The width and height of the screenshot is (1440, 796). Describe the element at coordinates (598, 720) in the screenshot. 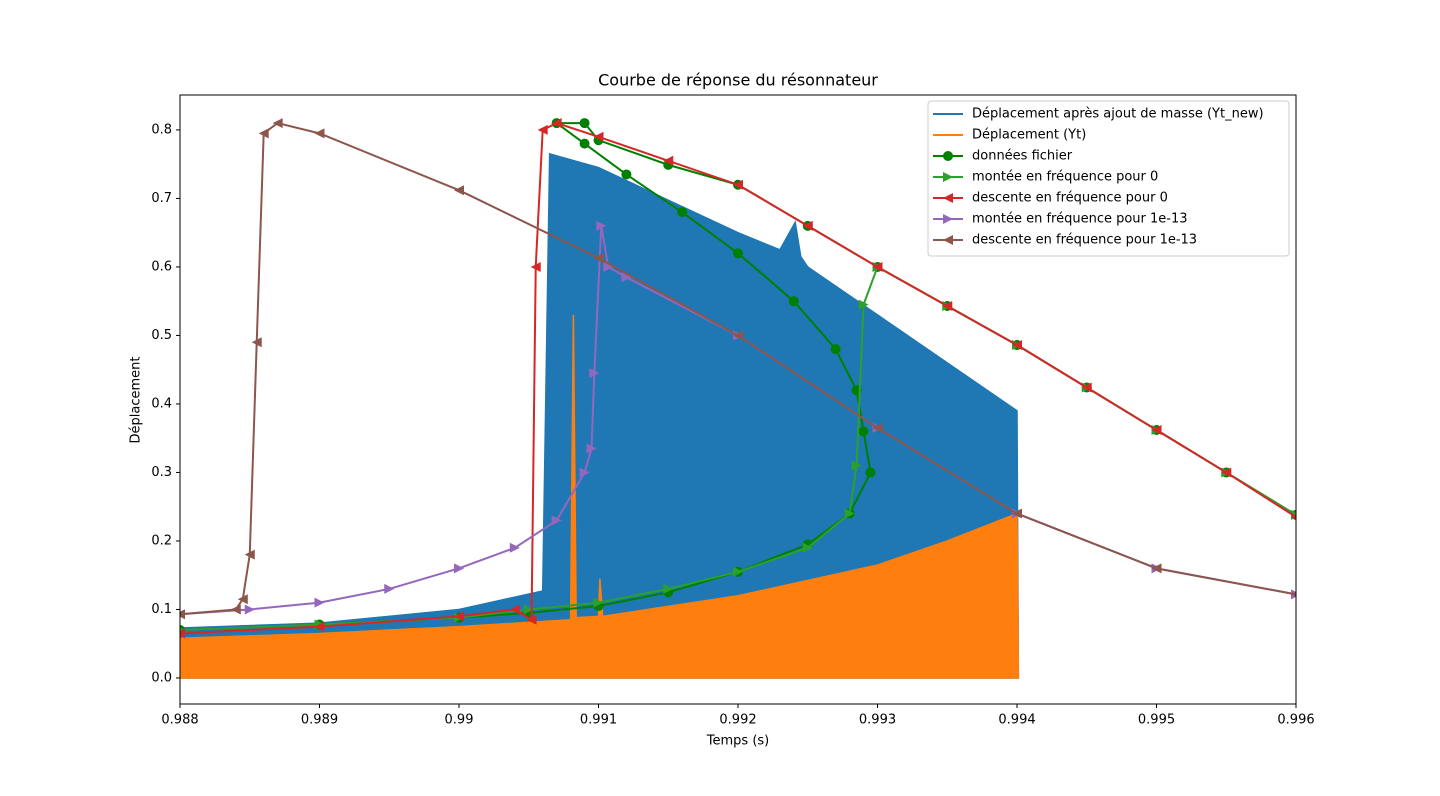

I see `x-tick-label: 0.991` at that location.